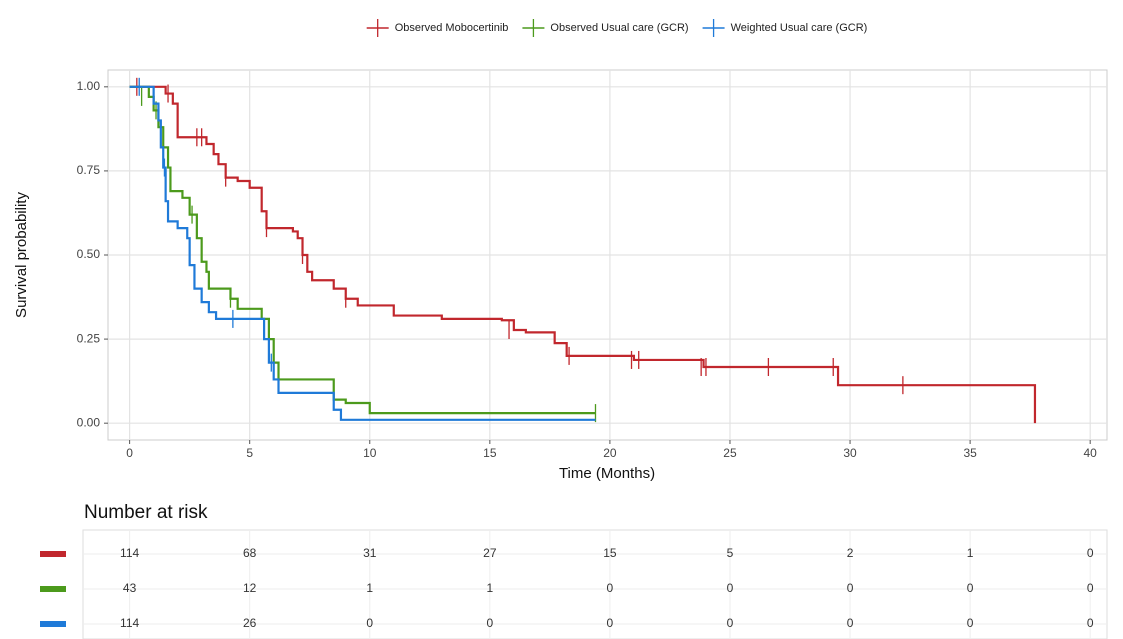 This screenshot has width=1123, height=639. Describe the element at coordinates (89, 254) in the screenshot. I see `y-tick-label: 0.50` at that location.